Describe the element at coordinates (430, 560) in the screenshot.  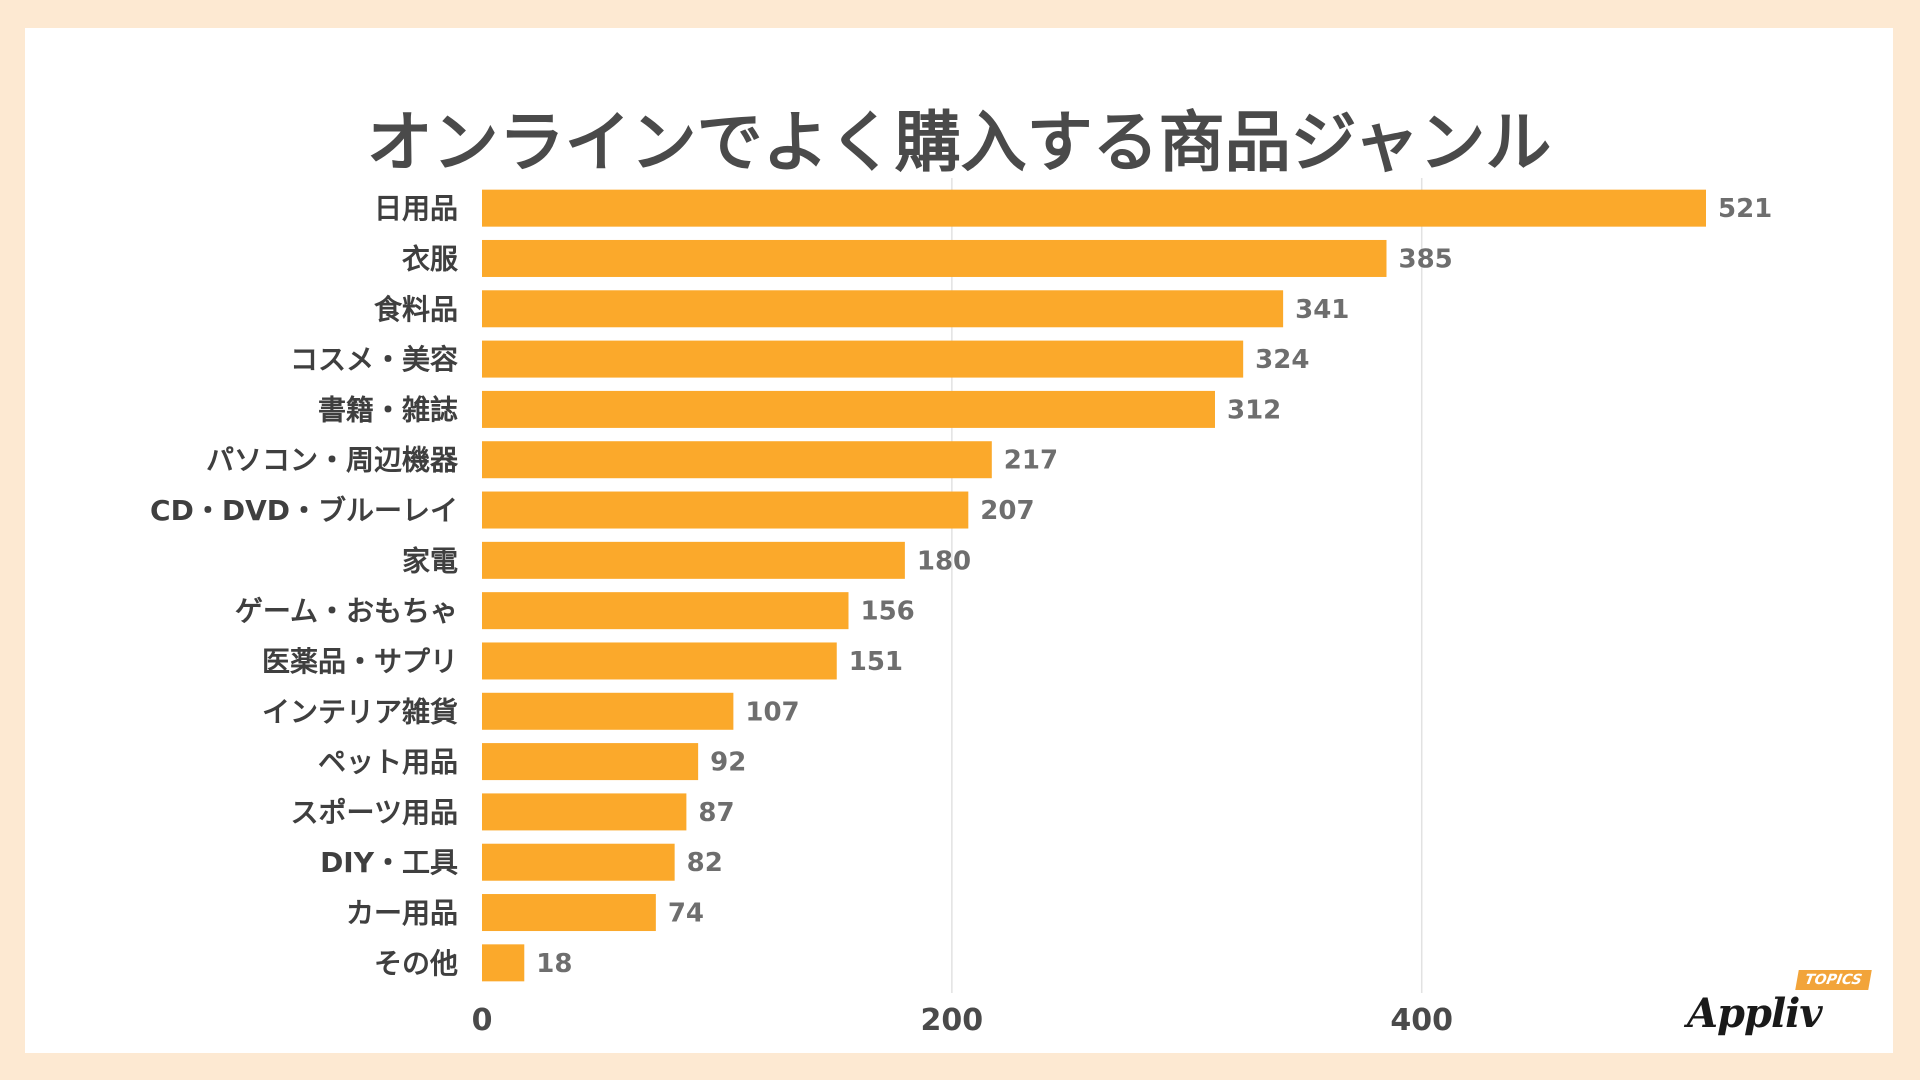
I see `category-label: 家電` at that location.